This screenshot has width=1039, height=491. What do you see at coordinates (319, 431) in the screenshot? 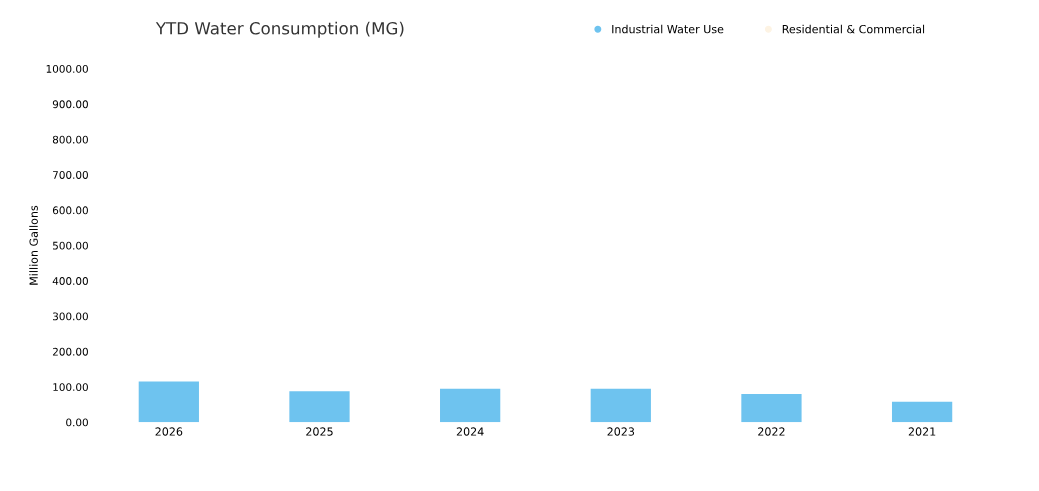
I see `x-tick-label: 2025` at bounding box center [319, 431].